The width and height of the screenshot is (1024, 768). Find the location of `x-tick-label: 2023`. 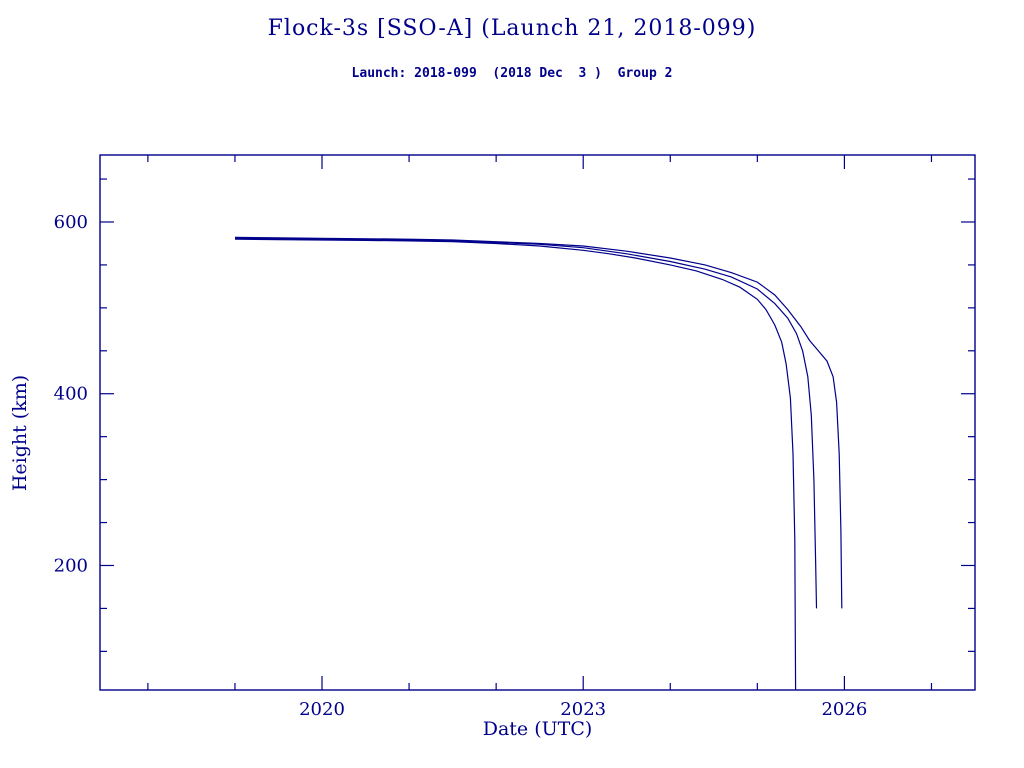

x-tick-label: 2023 is located at coordinates (583, 709).